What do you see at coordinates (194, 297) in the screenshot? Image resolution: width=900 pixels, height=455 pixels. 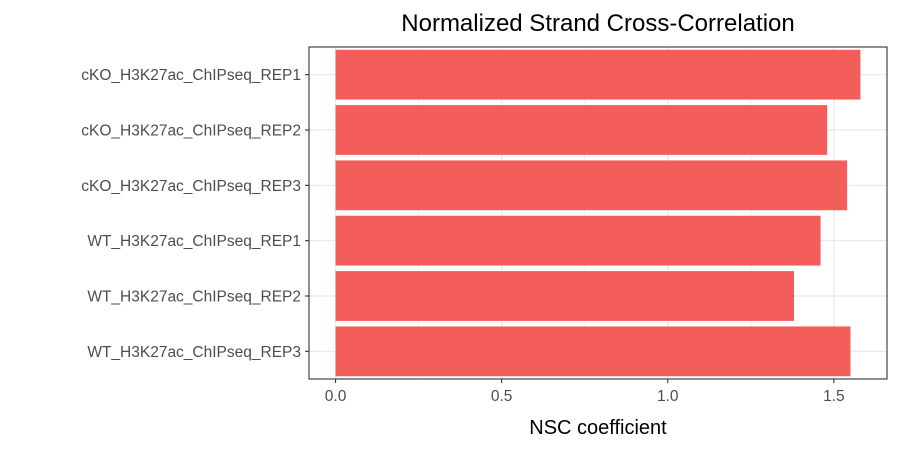 I see `y-tick-label: WT_H3K27ac_ChIPseq_REP2` at bounding box center [194, 297].